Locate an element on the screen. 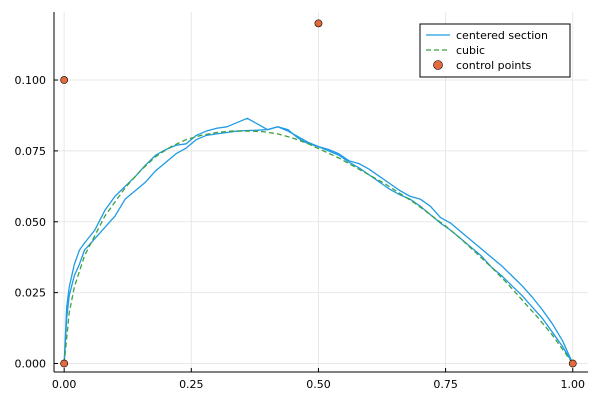 The width and height of the screenshot is (600, 400). legend-marker-swatch is located at coordinates (438, 65).